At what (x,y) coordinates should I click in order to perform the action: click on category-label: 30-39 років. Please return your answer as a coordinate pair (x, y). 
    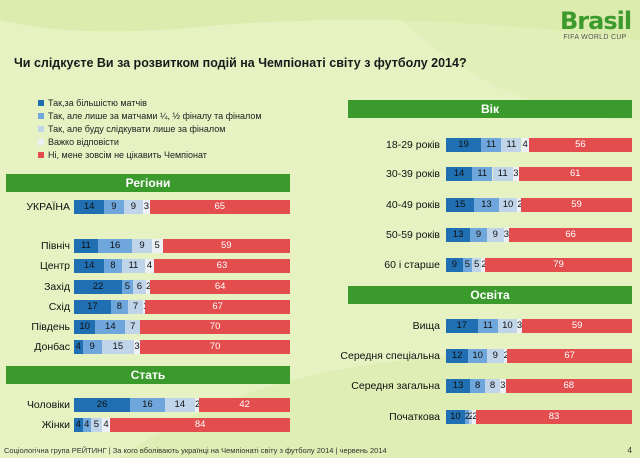
    Looking at the image, I should click on (413, 174).